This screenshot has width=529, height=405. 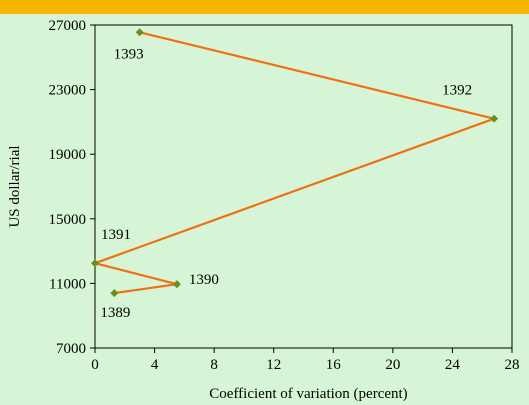 What do you see at coordinates (68, 91) in the screenshot?
I see `y-tick-label: 23000` at bounding box center [68, 91].